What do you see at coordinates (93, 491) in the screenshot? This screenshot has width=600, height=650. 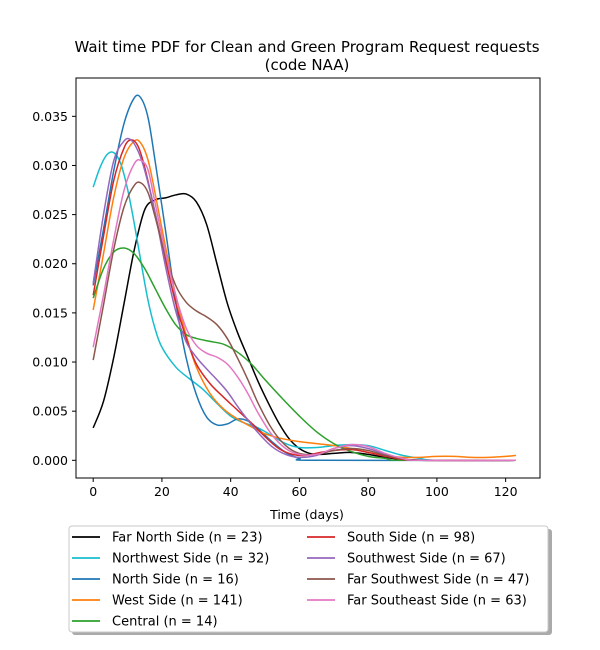 I see `x-tick-label-0: 0` at bounding box center [93, 491].